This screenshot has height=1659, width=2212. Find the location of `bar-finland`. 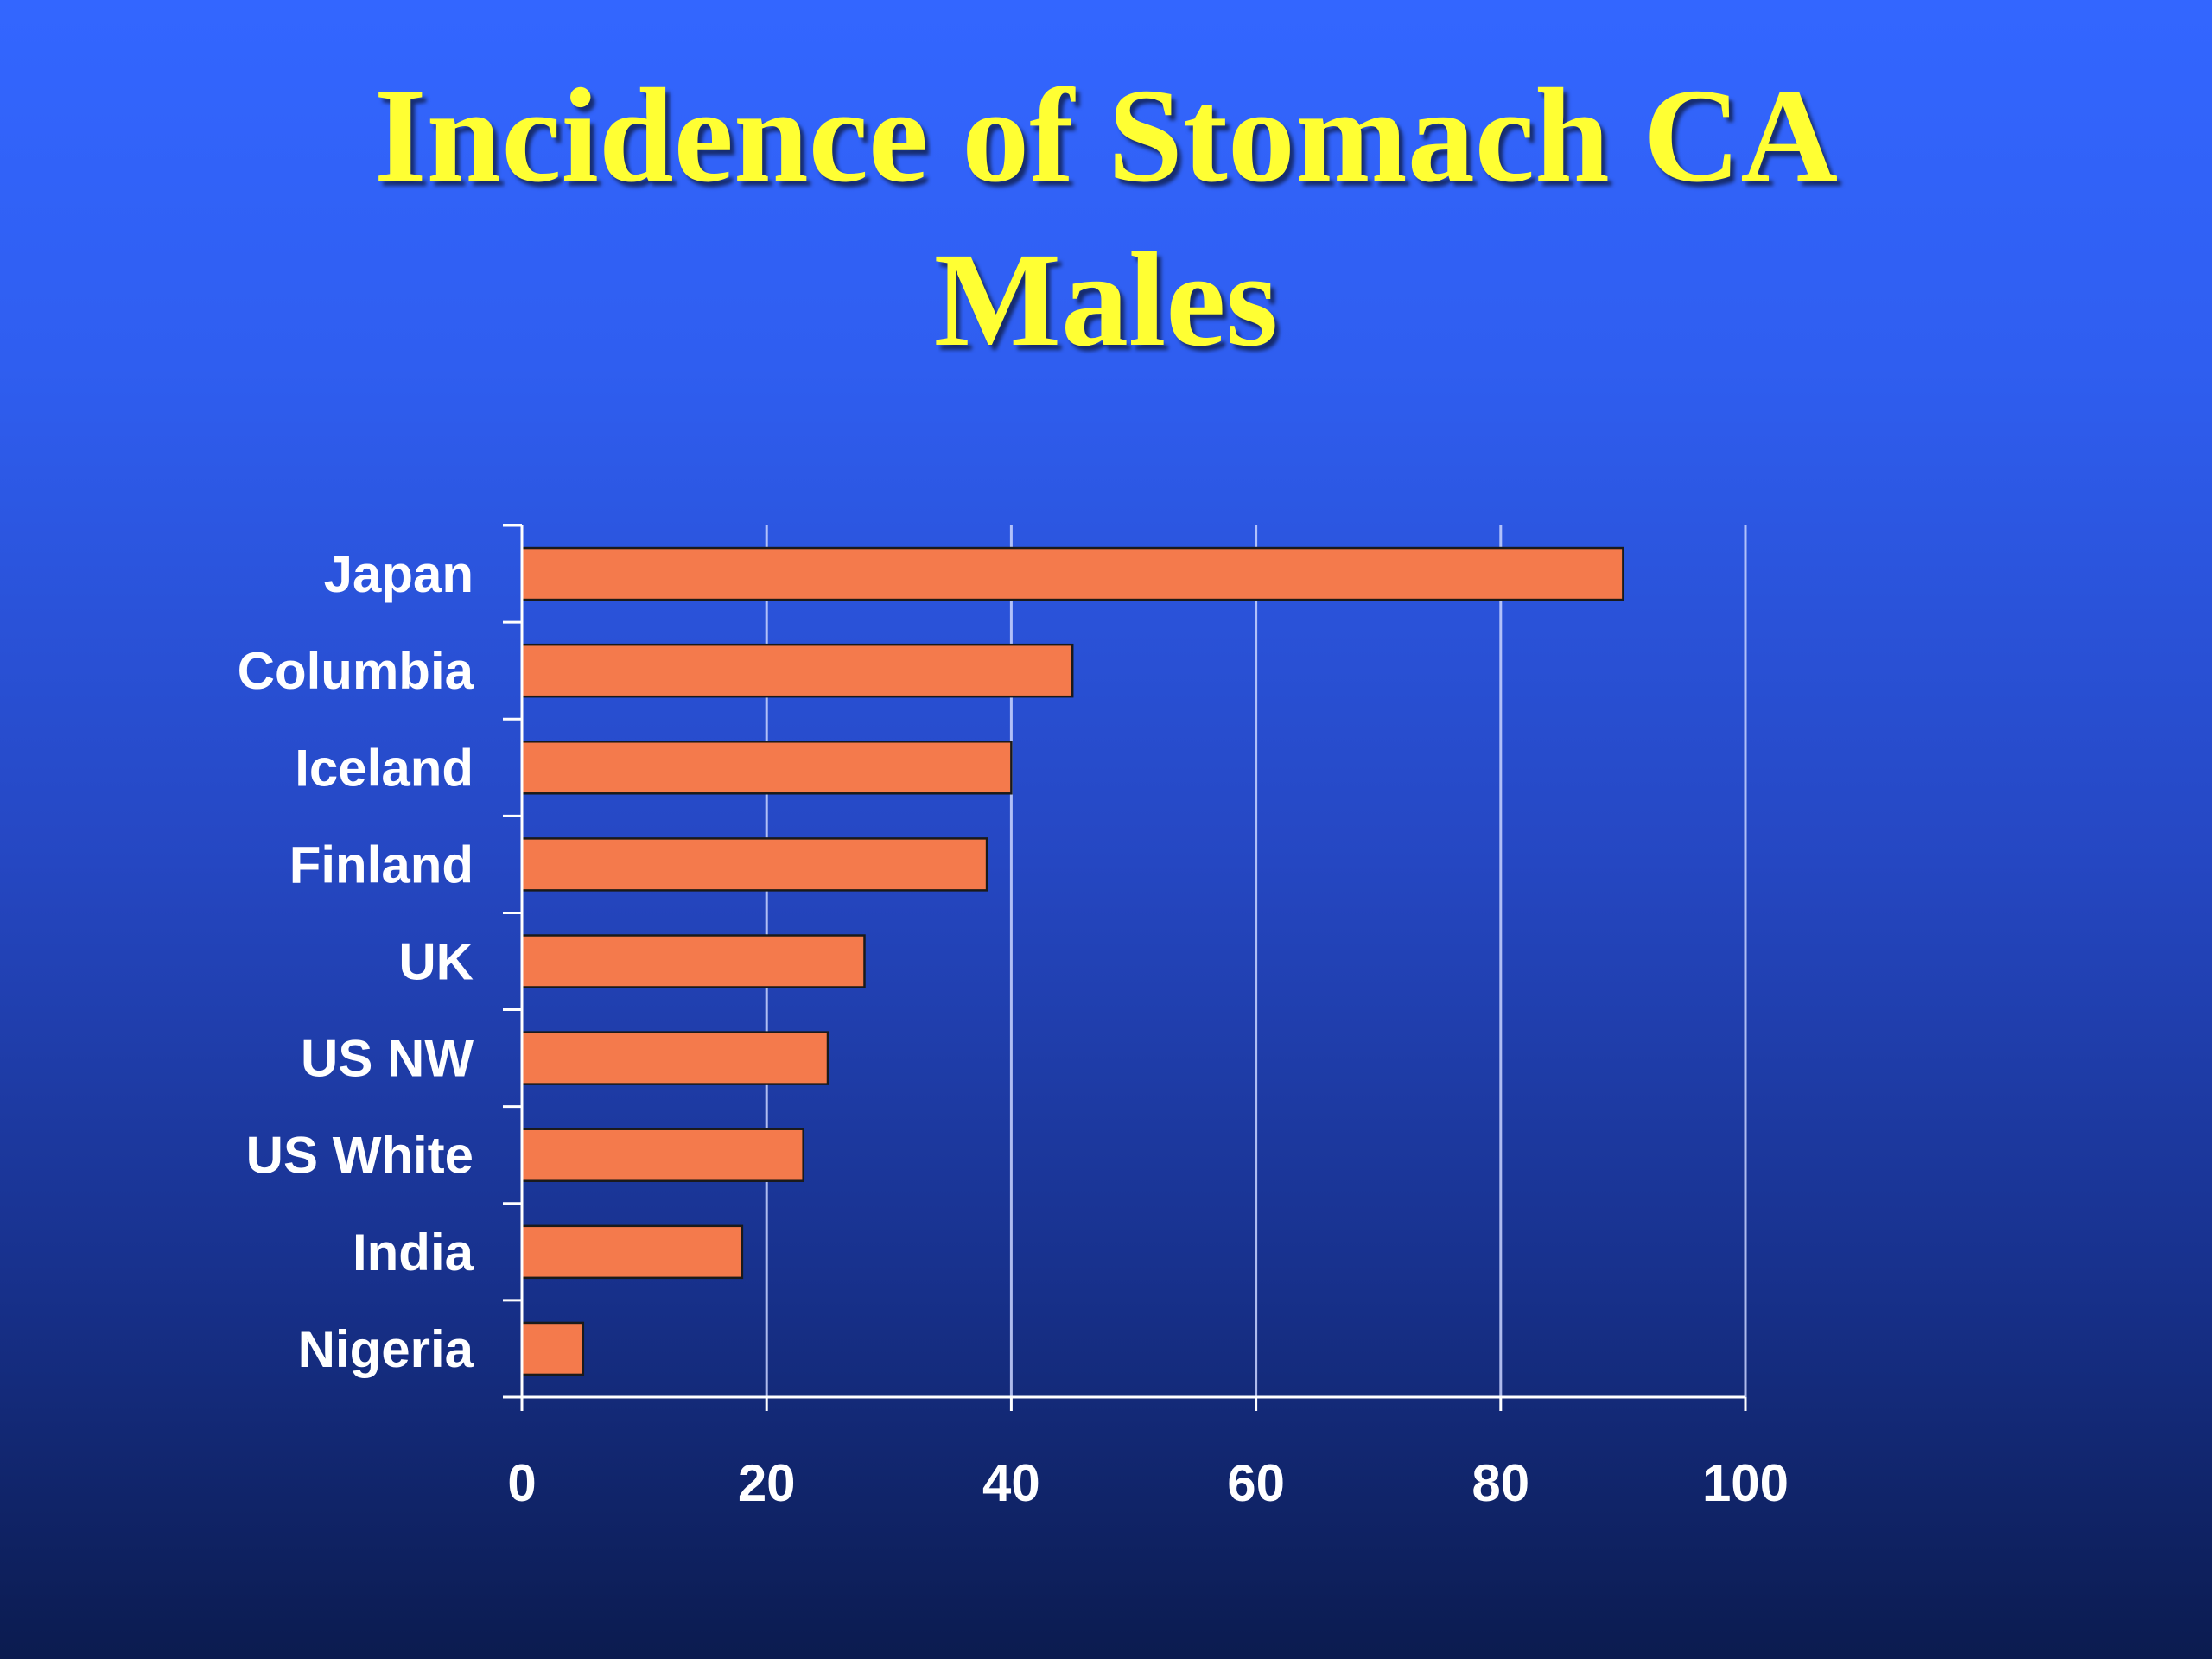

bar-finland is located at coordinates (754, 864).